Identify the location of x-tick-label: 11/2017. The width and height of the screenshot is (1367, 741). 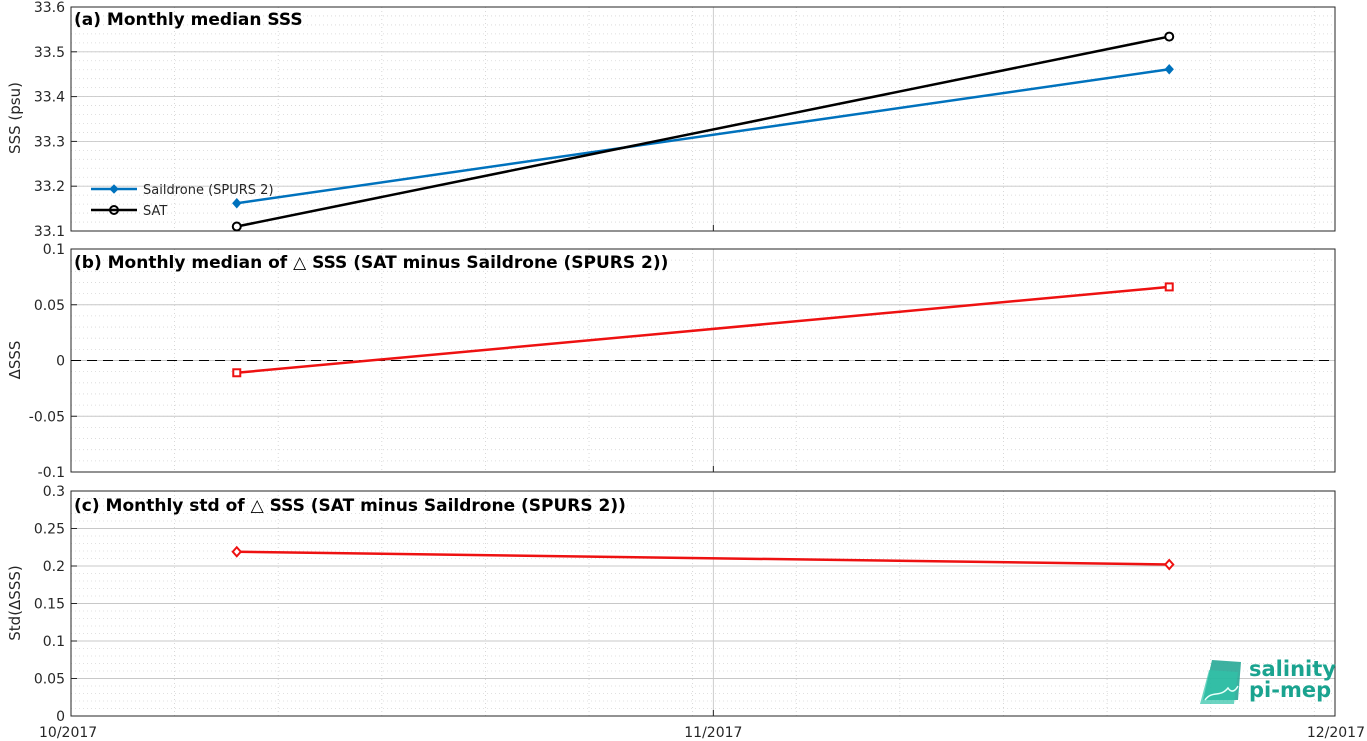
(713, 733).